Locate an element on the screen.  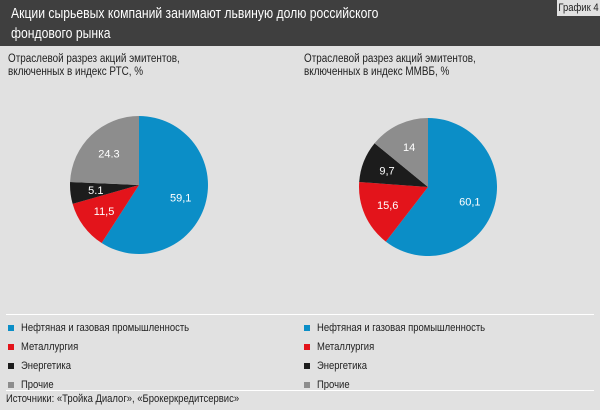
legend-divider is located at coordinates (300, 314).